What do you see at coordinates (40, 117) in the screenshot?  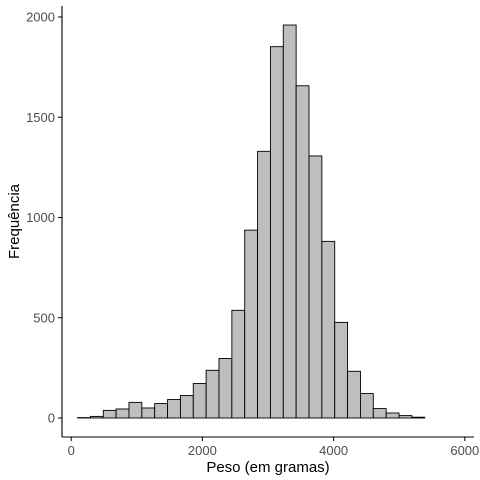 I see `y-tick-label: 1500` at bounding box center [40, 117].